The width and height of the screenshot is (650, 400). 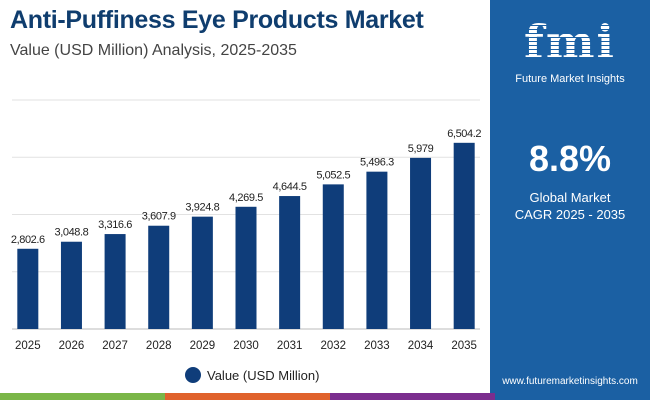 What do you see at coordinates (377, 346) in the screenshot?
I see `x-tick-label: 2033` at bounding box center [377, 346].